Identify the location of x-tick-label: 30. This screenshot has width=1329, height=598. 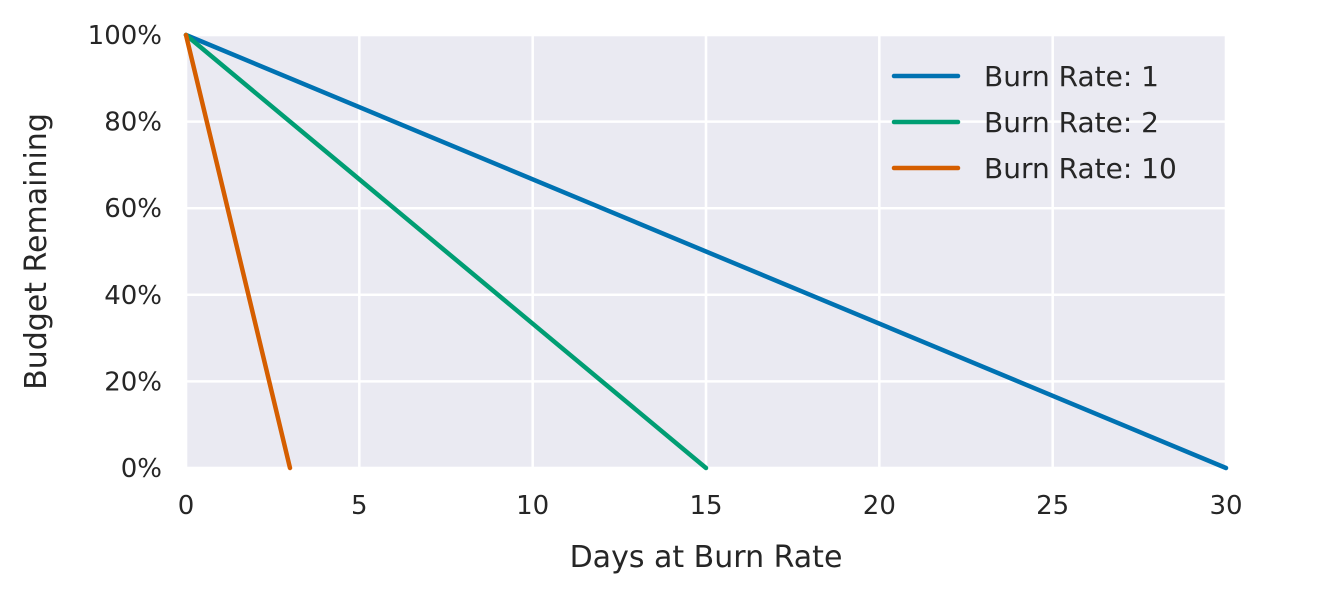
(1225, 506).